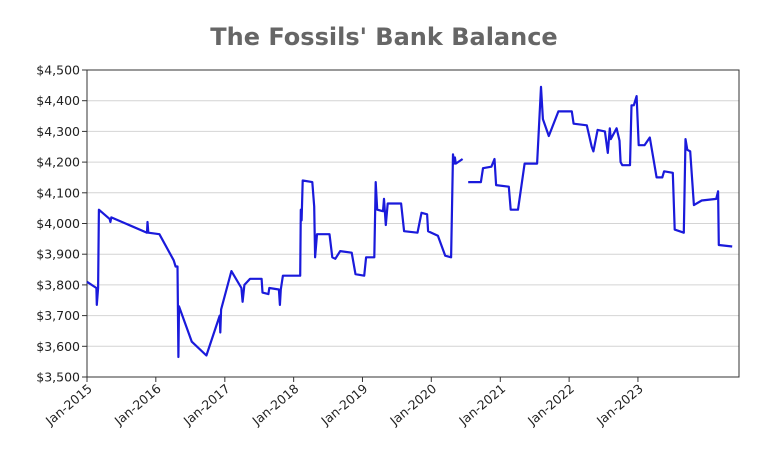  Describe the element at coordinates (58, 377) in the screenshot. I see `y-tick-label: $3,500` at that location.